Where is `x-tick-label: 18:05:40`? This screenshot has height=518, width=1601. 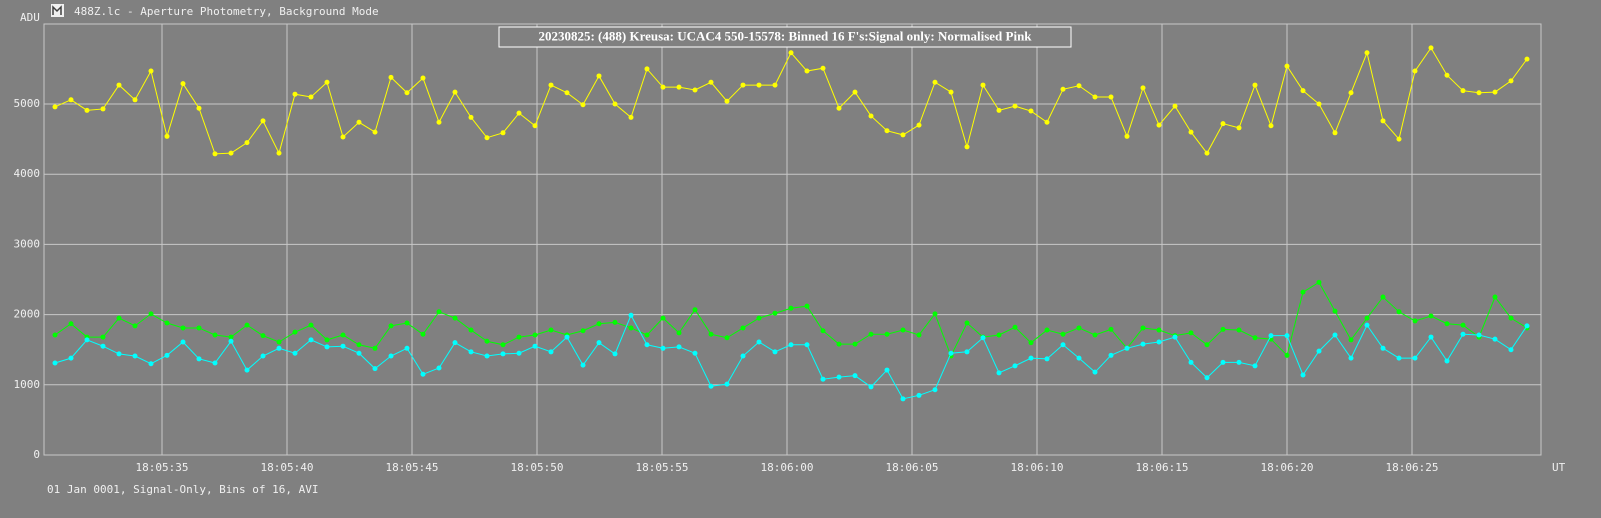
x-tick-label: 18:05:40 is located at coordinates (287, 467).